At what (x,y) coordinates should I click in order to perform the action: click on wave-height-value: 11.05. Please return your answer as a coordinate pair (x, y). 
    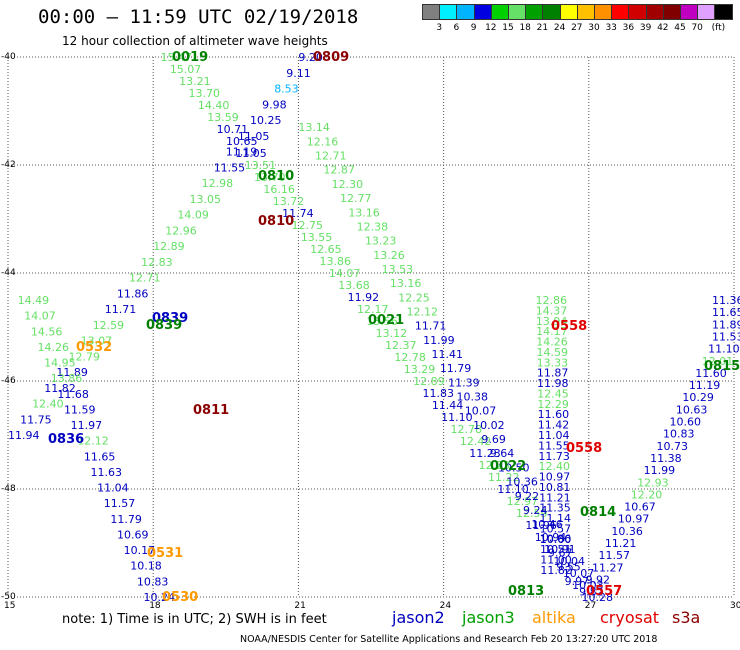
    Looking at the image, I should click on (251, 153).